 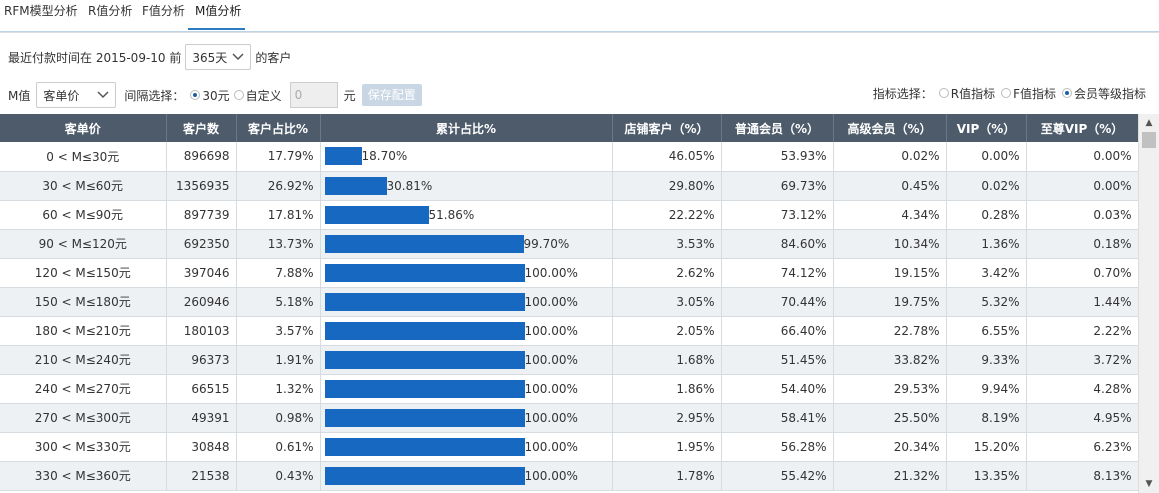 What do you see at coordinates (391, 95) in the screenshot?
I see `save-config-button: 保存配置` at bounding box center [391, 95].